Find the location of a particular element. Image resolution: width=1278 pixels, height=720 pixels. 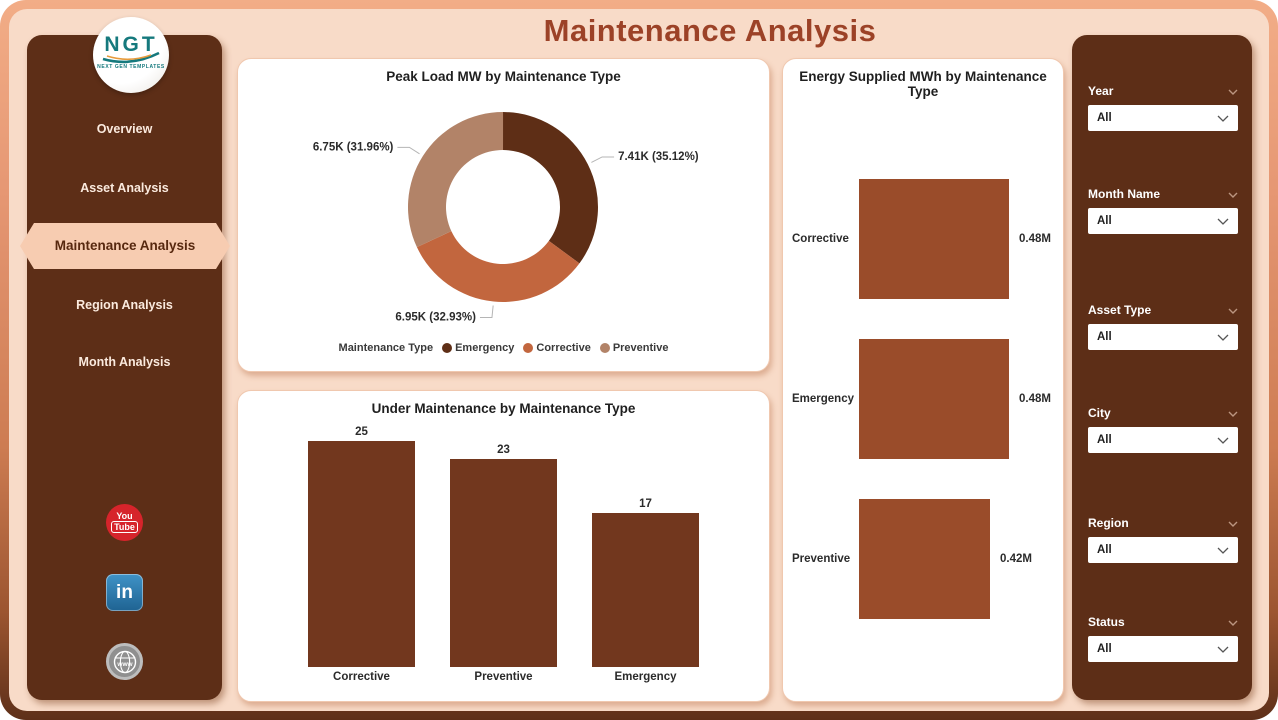

sidebar-item-label: Region Analysis is located at coordinates (124, 305).